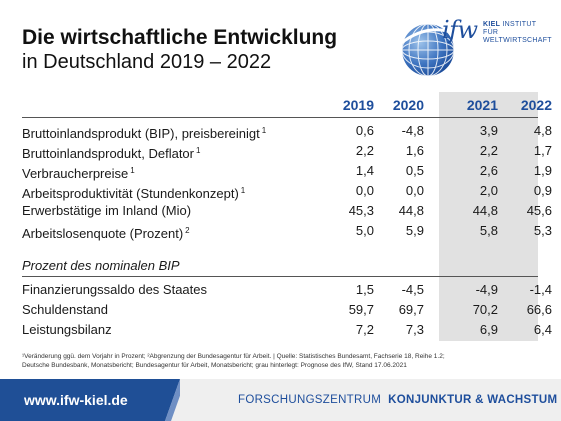 The height and width of the screenshot is (421, 561). Describe the element at coordinates (414, 230) in the screenshot. I see `cell-value: 5,9` at that location.